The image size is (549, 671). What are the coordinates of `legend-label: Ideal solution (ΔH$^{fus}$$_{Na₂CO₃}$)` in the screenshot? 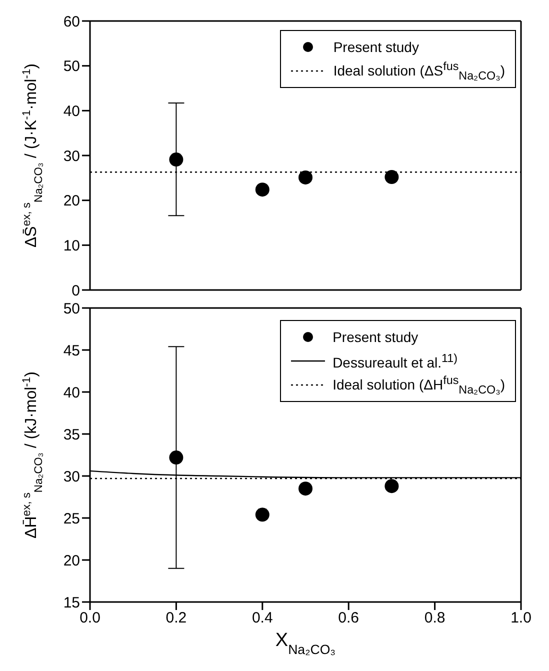 It's located at (418, 385).